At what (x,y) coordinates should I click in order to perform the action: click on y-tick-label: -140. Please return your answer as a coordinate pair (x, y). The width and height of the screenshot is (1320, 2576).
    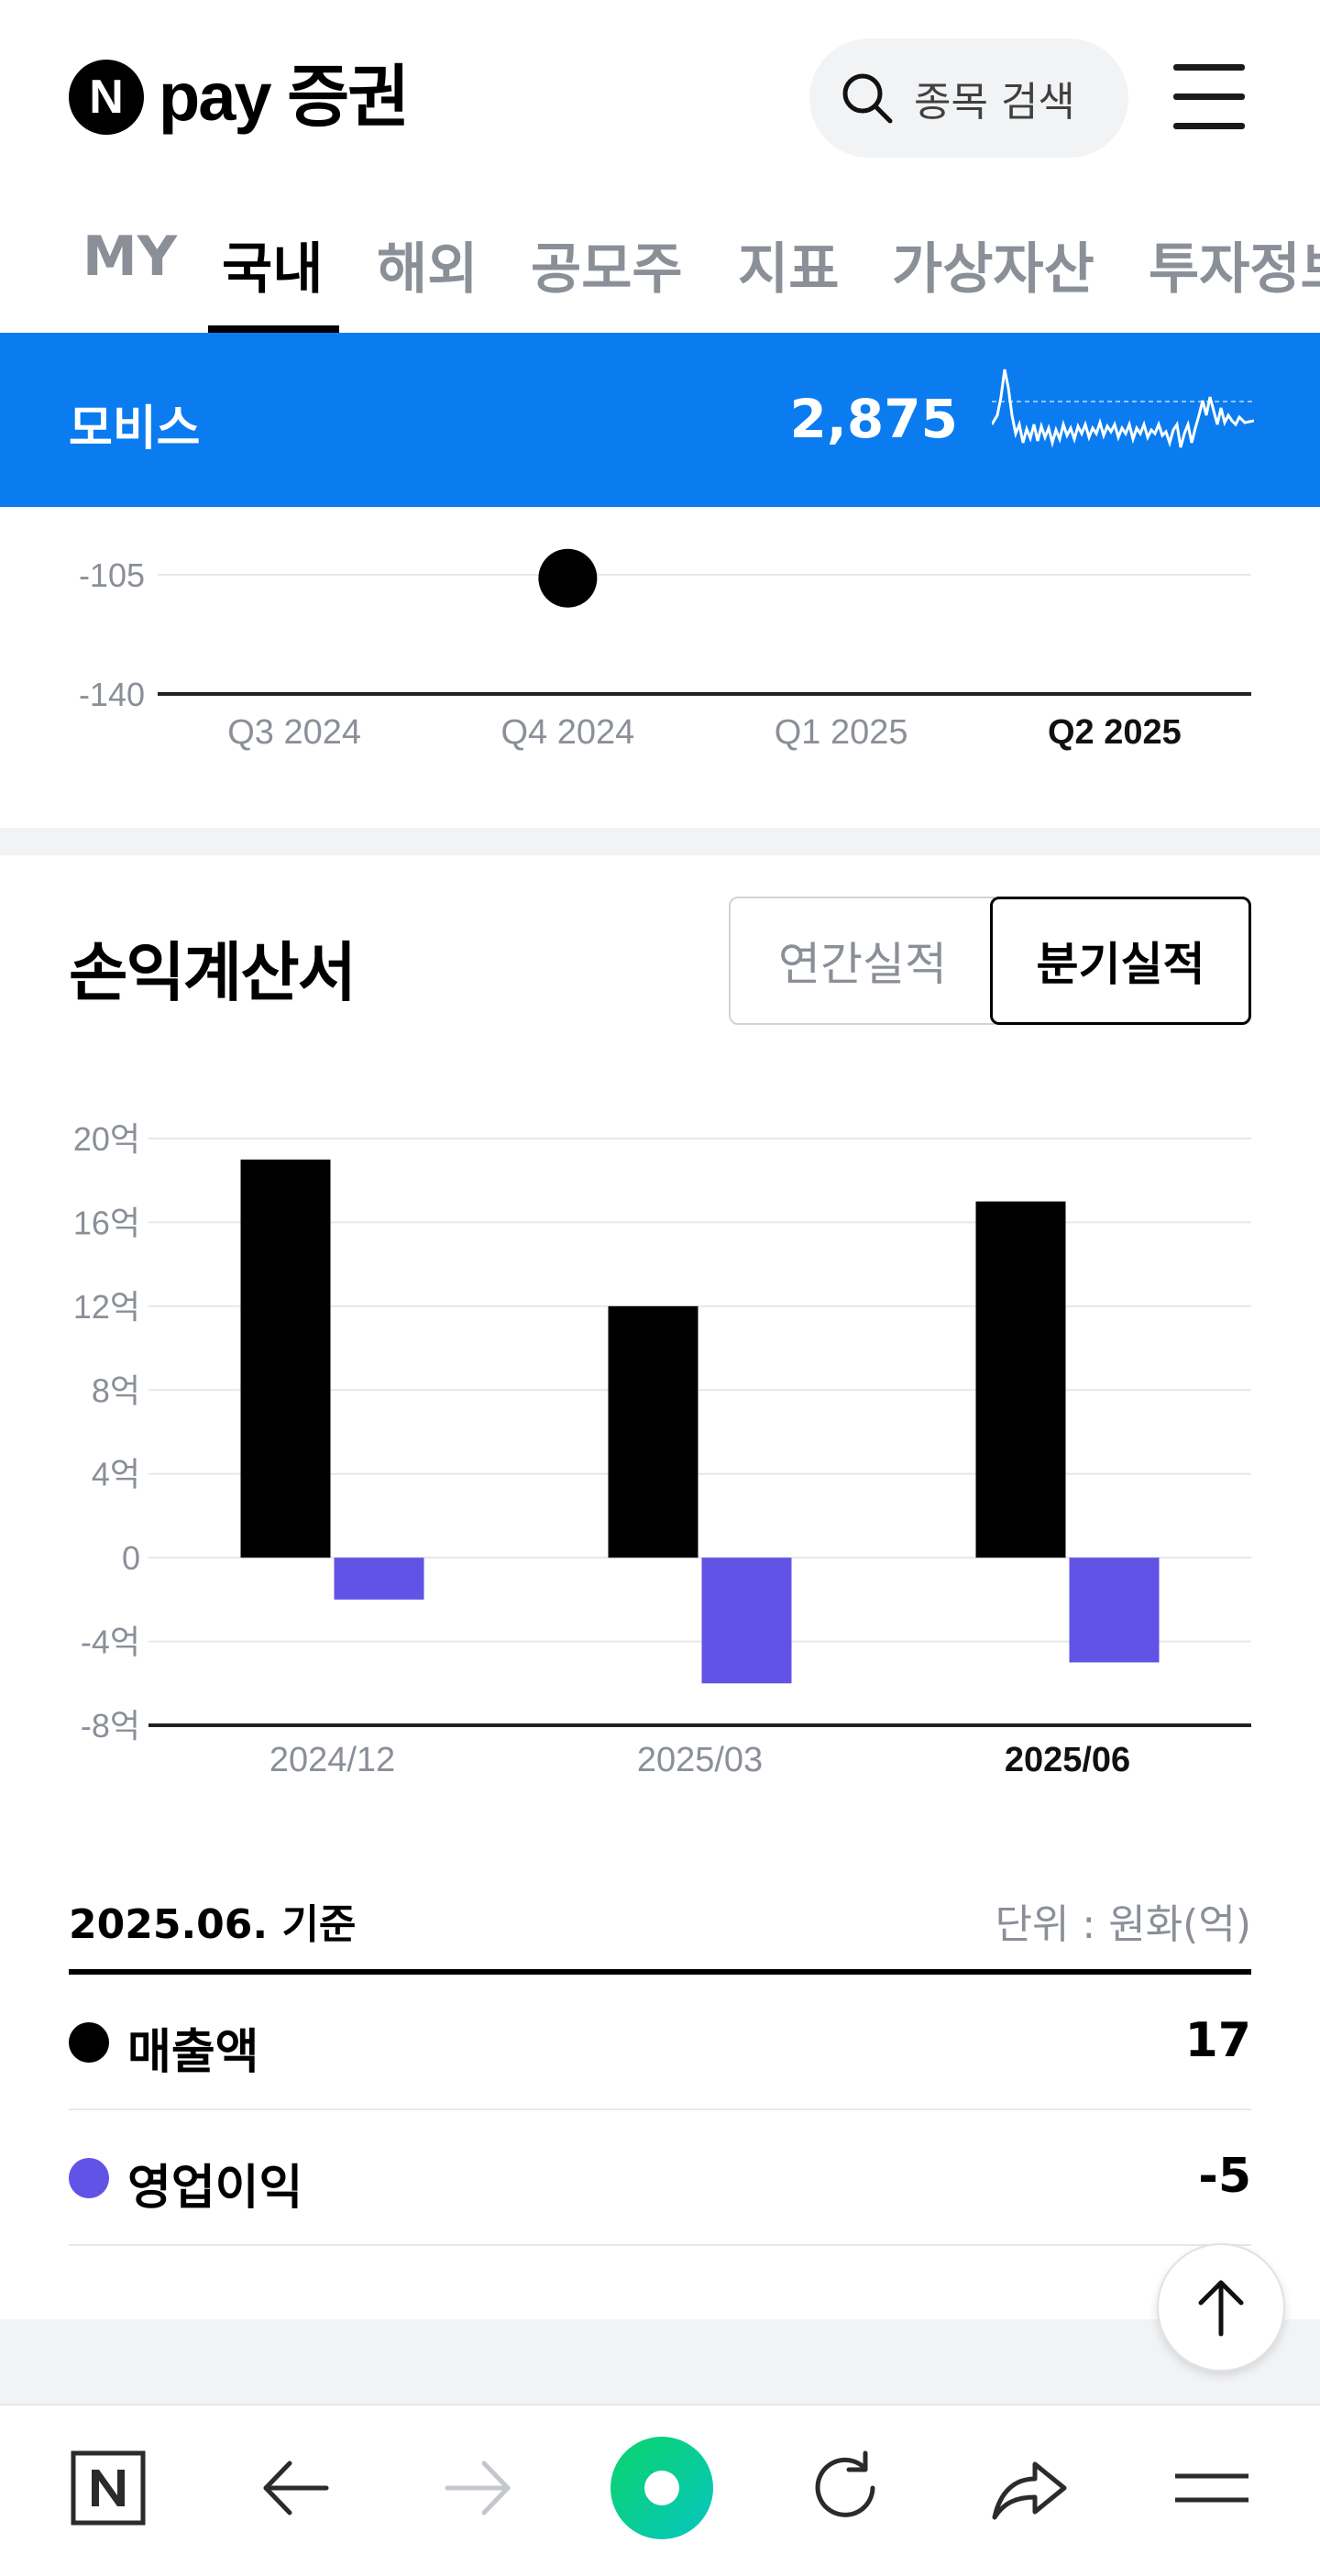
    Looking at the image, I should click on (112, 694).